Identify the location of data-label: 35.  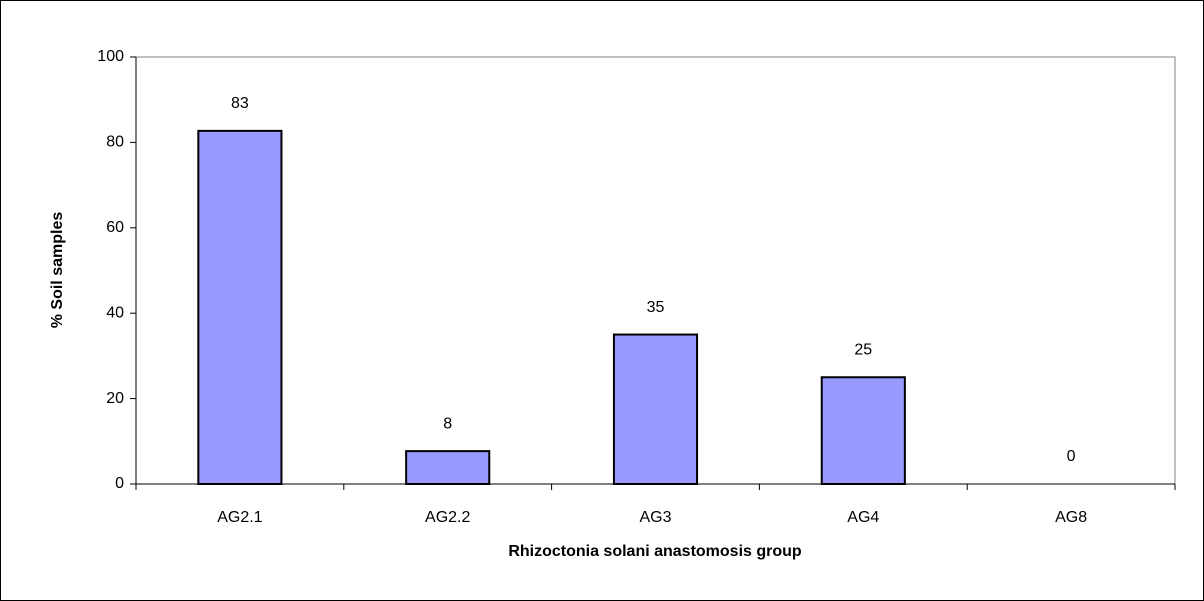
(656, 307).